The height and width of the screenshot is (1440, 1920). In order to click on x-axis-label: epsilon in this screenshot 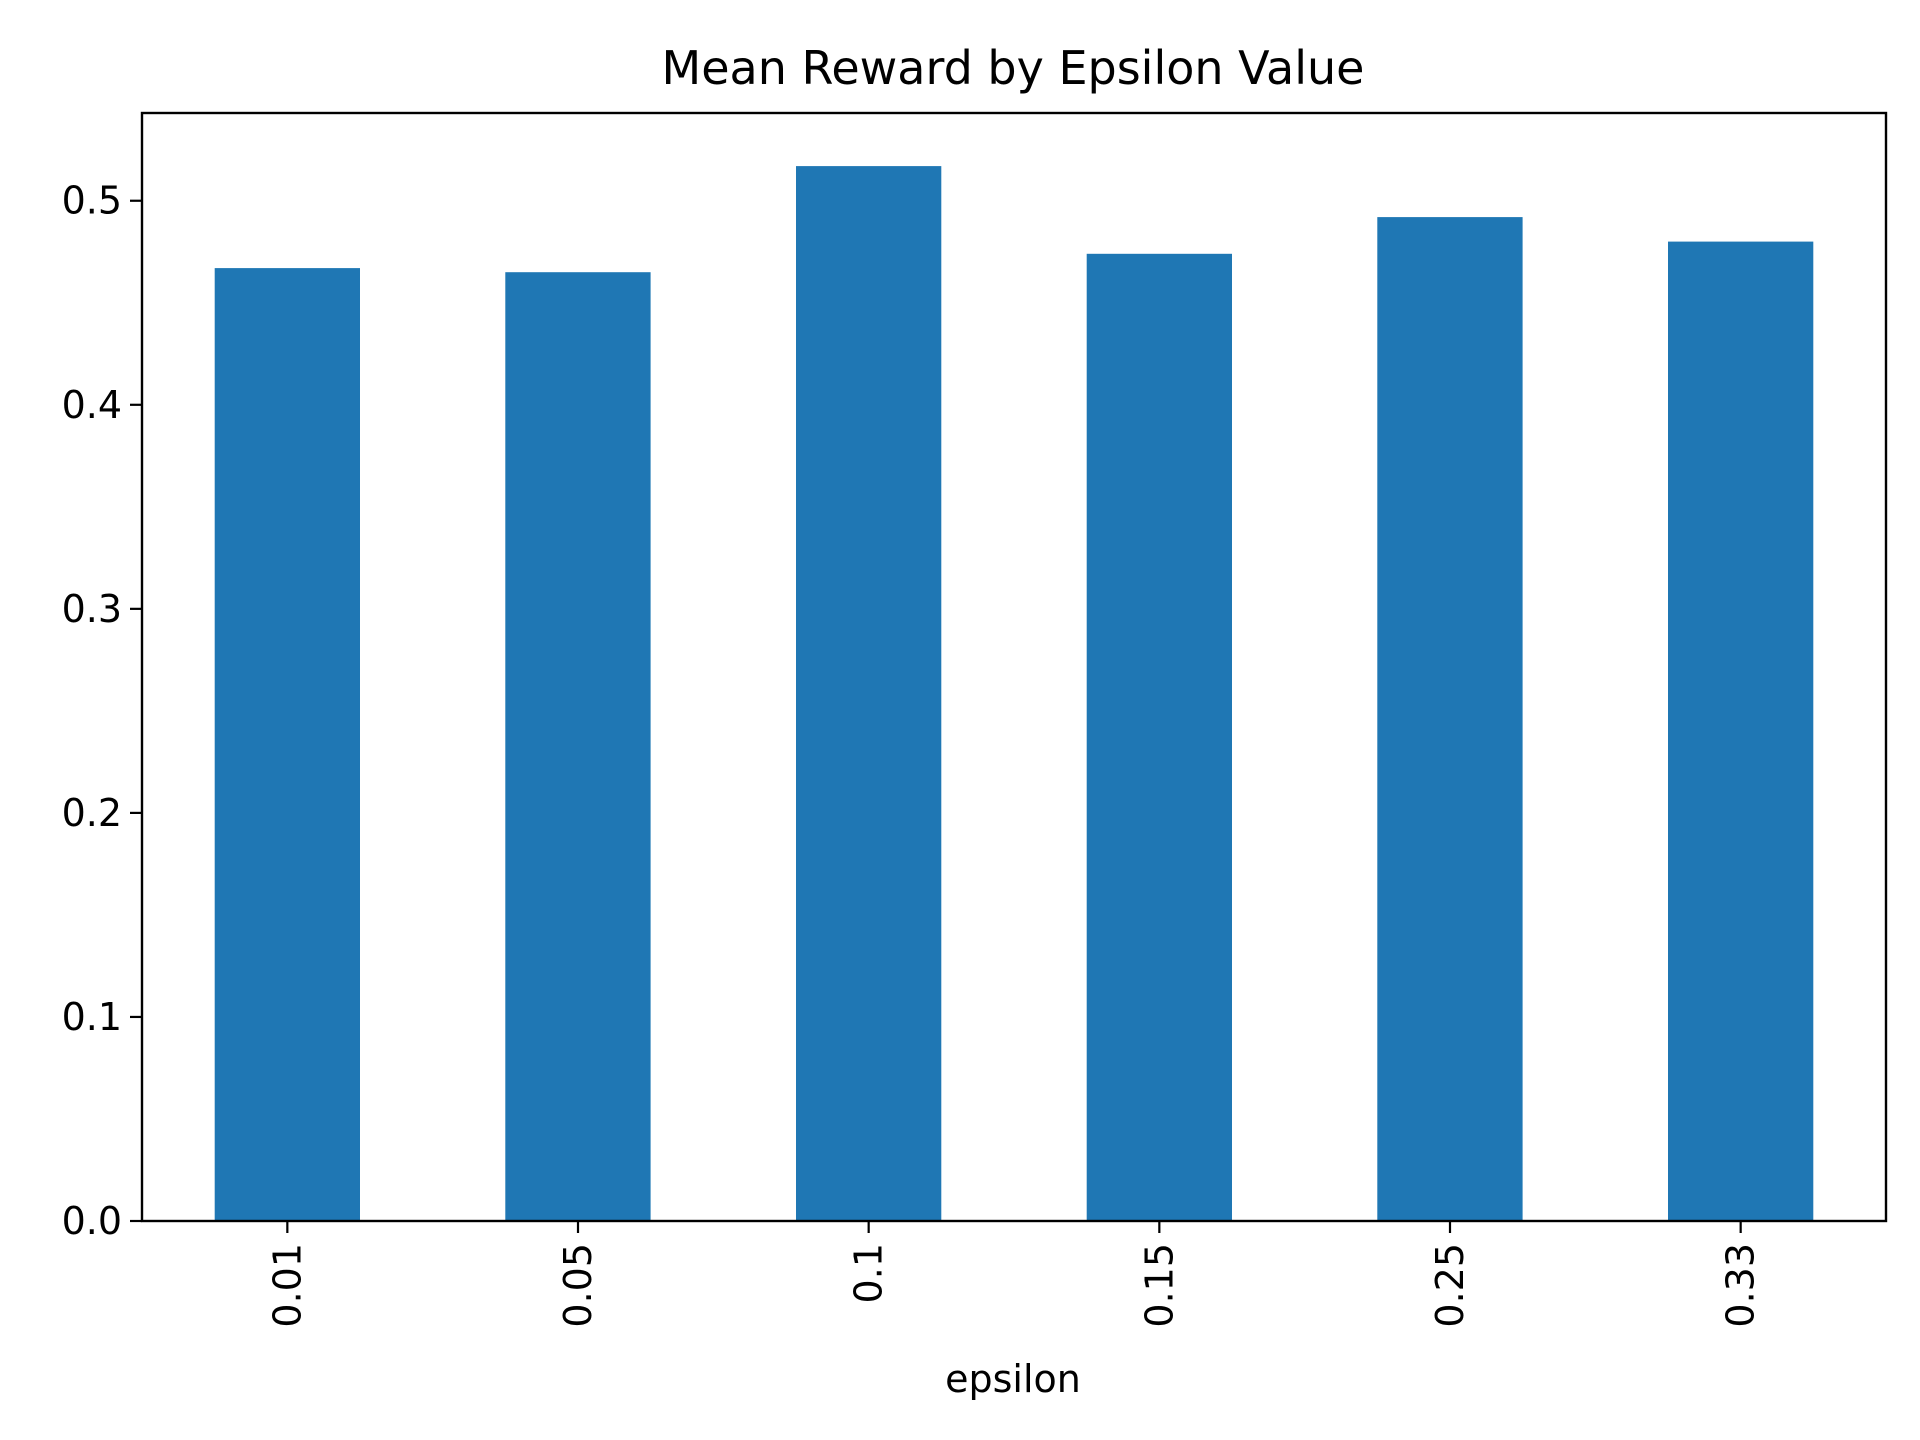, I will do `click(1013, 1379)`.